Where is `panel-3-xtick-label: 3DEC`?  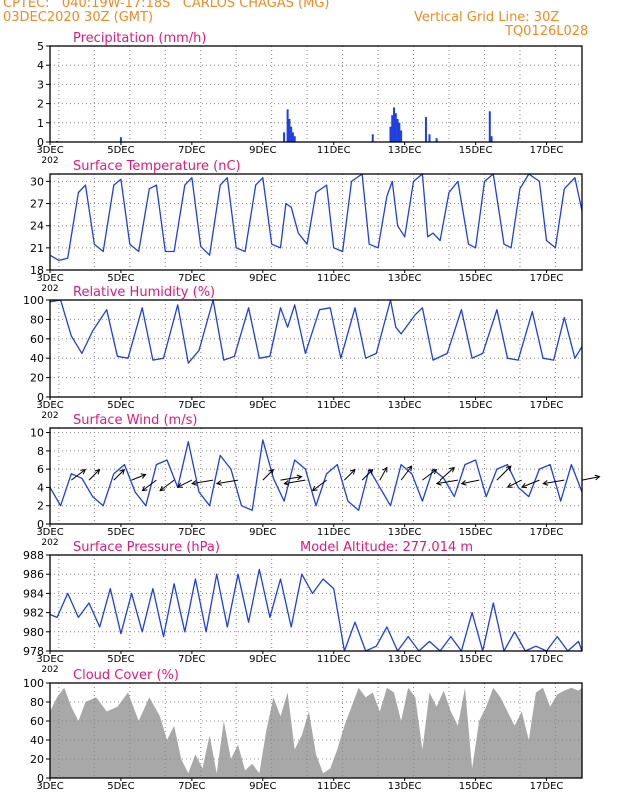 panel-3-xtick-label: 3DEC is located at coordinates (49, 405).